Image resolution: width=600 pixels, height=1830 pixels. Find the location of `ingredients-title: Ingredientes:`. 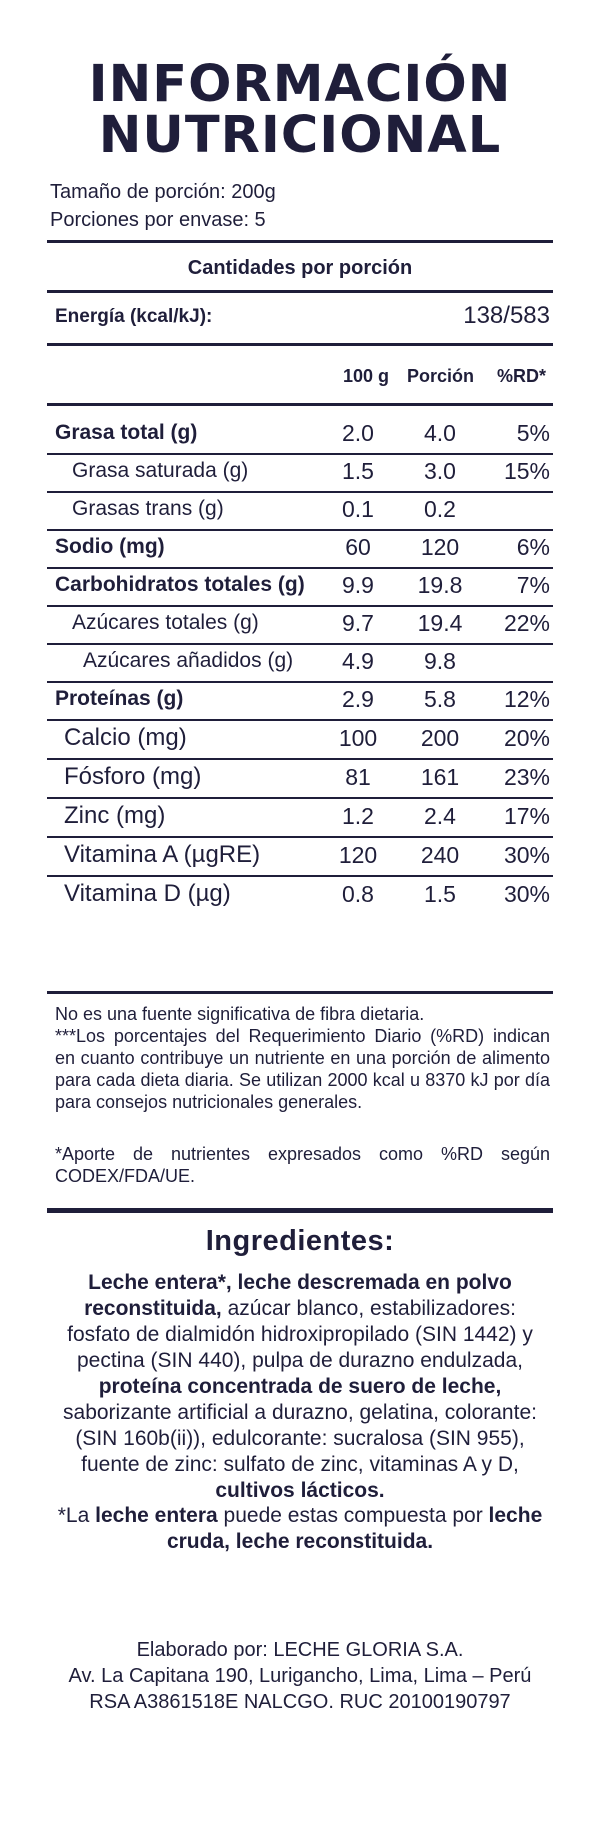

ingredients-title: Ingredientes: is located at coordinates (300, 1241).